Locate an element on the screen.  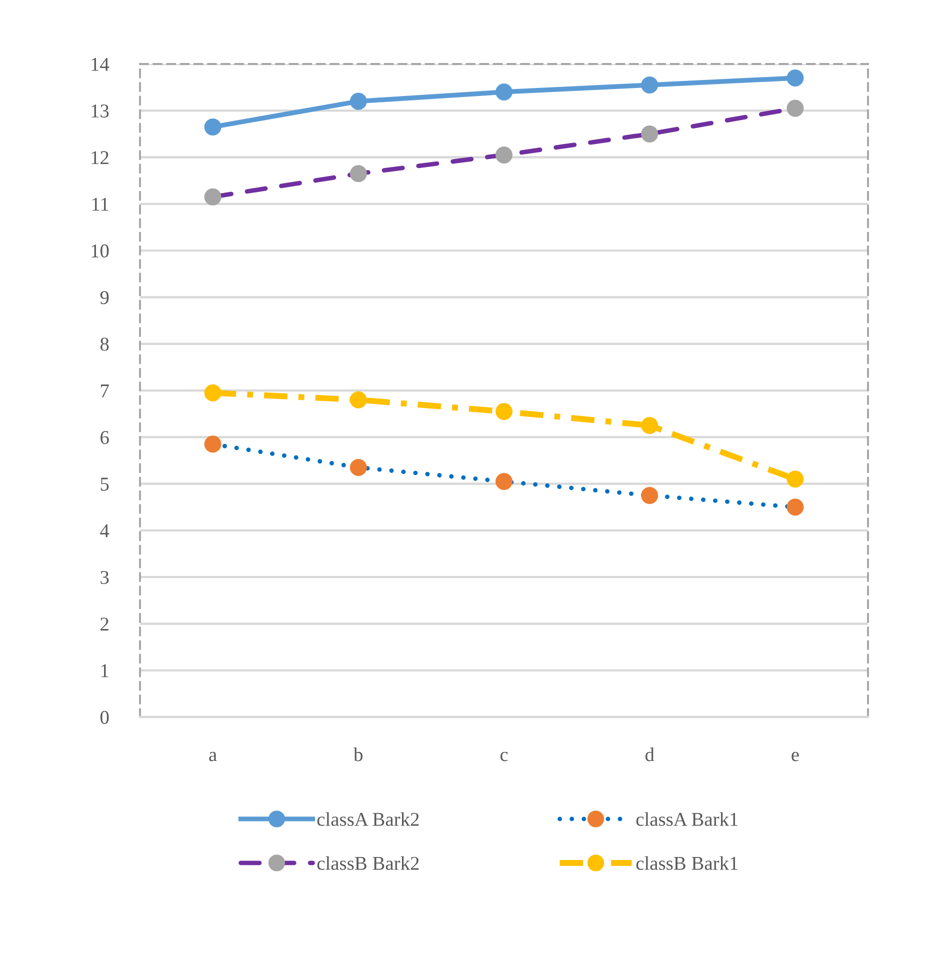
x-tick-label: b is located at coordinates (358, 755).